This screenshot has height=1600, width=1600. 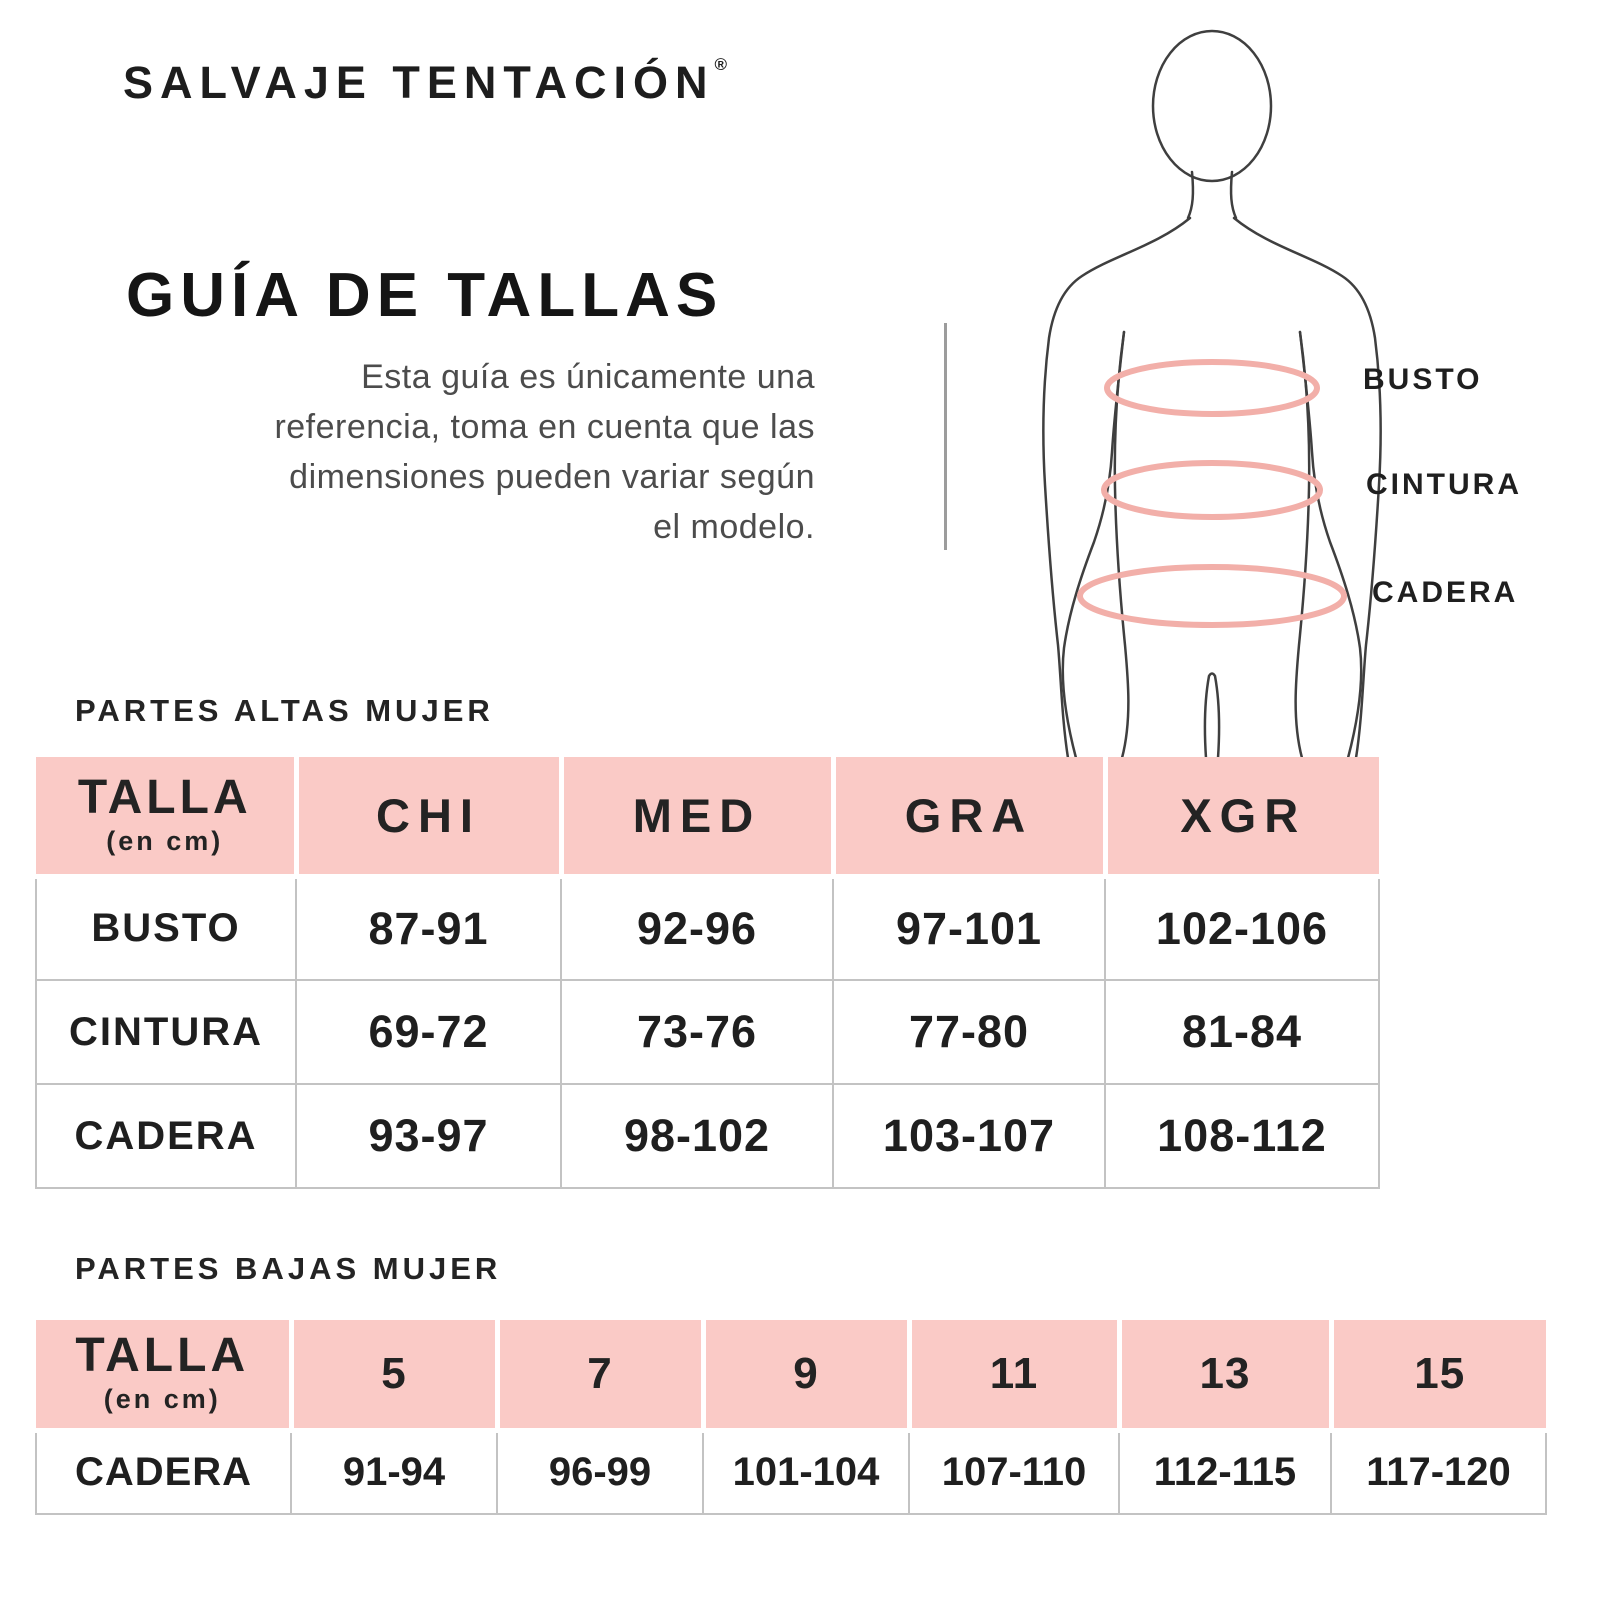 I want to click on hip-measure-line, so click(x=1212, y=596).